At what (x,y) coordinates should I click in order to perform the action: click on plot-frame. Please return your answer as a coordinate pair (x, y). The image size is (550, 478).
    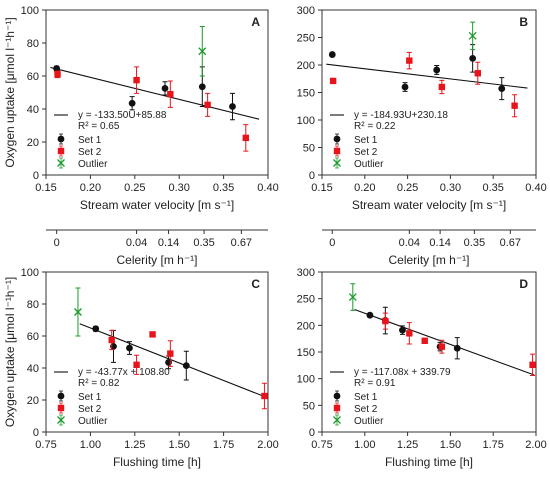
    Looking at the image, I should click on (157, 92).